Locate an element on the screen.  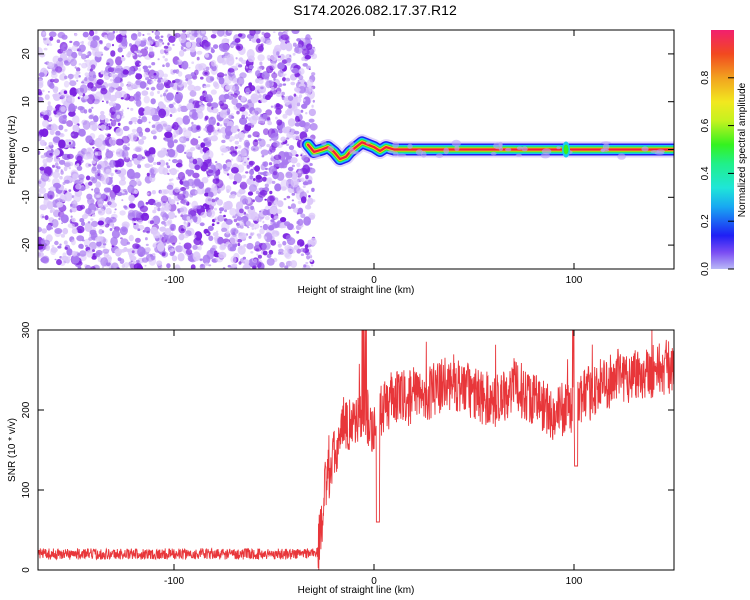
y-tick-label: -10 is located at coordinates (26, 197).